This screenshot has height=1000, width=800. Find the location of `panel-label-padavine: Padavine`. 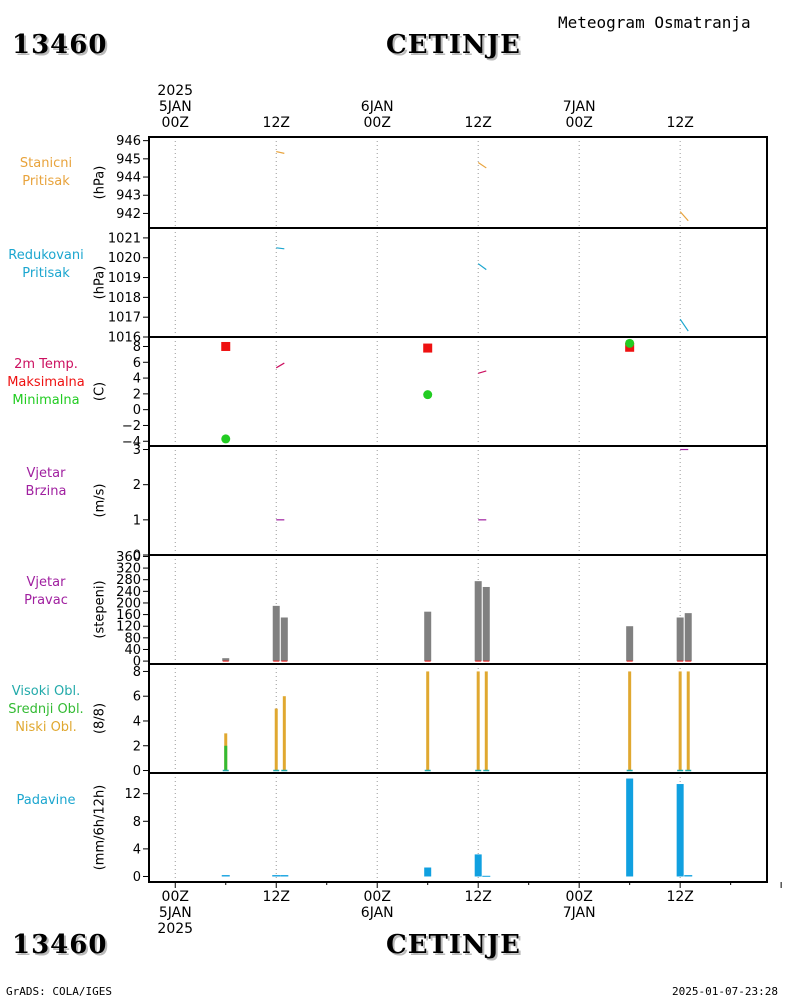

panel-label-padavine: Padavine is located at coordinates (46, 801).